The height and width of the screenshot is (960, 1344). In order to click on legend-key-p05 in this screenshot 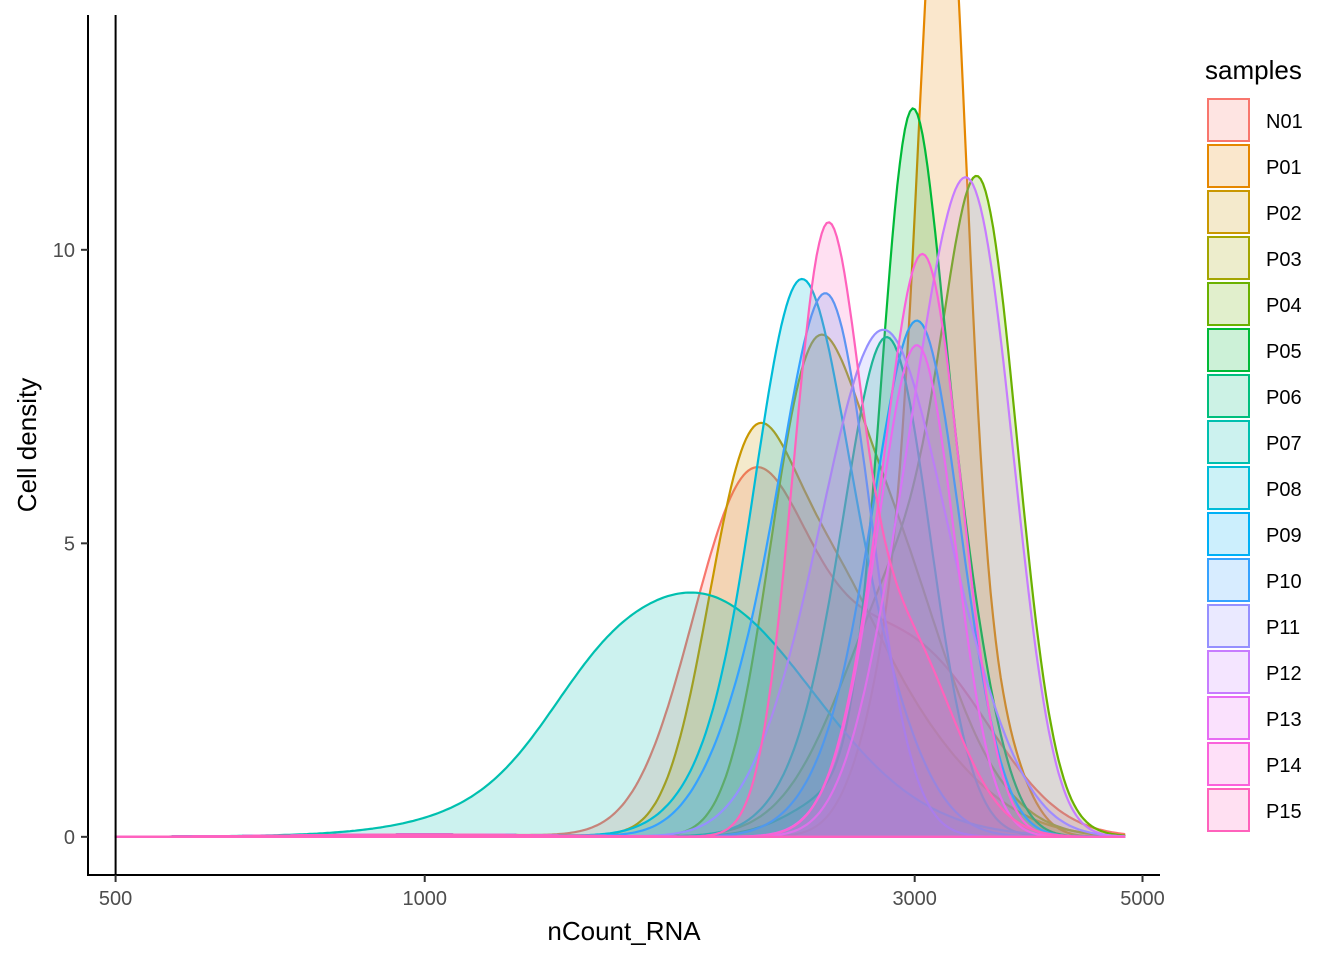, I will do `click(1228, 350)`.